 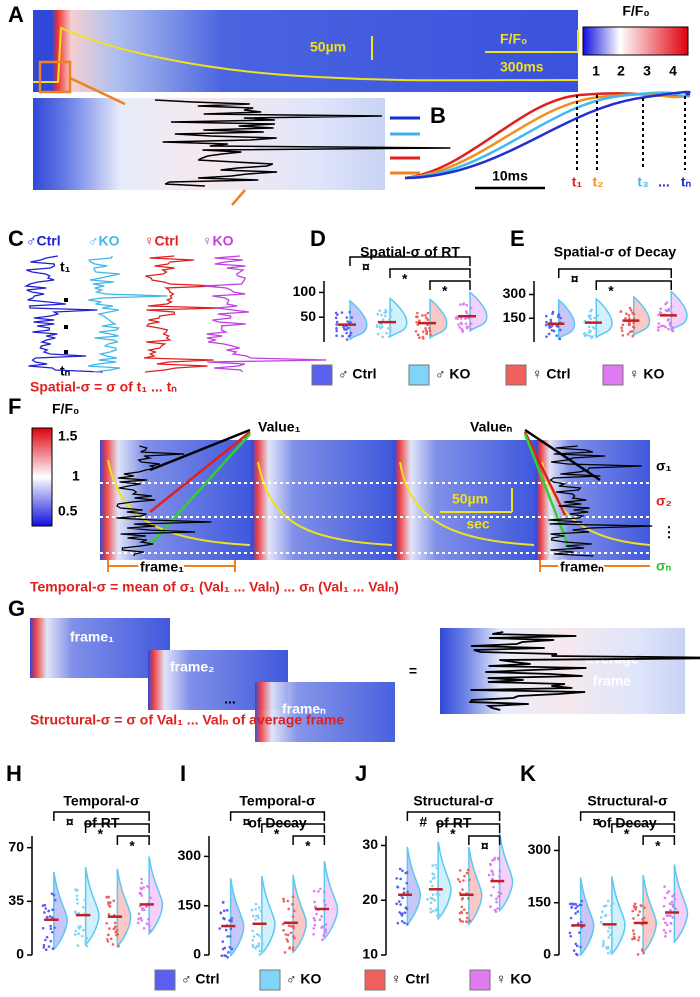 What do you see at coordinates (14, 773) in the screenshot?
I see `label: H` at bounding box center [14, 773].